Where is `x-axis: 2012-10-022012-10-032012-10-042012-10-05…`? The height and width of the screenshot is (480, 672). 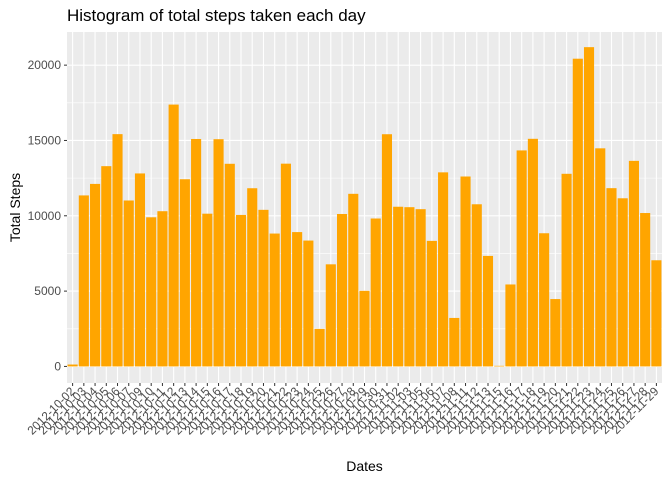 x-axis: 2012-10-022012-10-032012-10-042012-10-05… is located at coordinates (343, 410).